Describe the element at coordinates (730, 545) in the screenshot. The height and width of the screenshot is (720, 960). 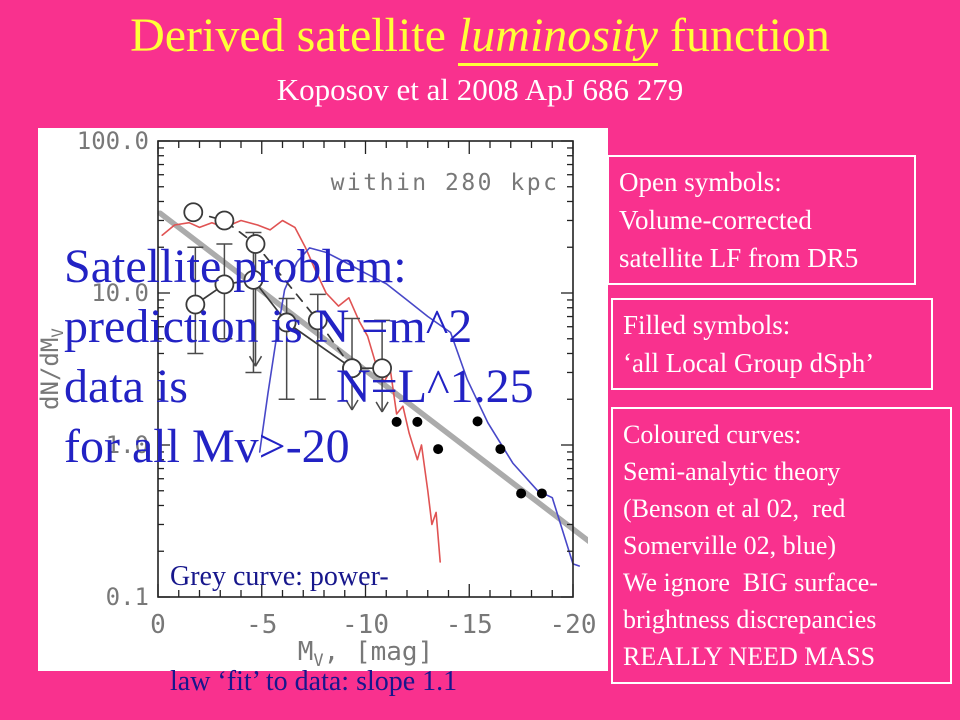
I see `legend-box-line: Somerville 02, blue)` at that location.